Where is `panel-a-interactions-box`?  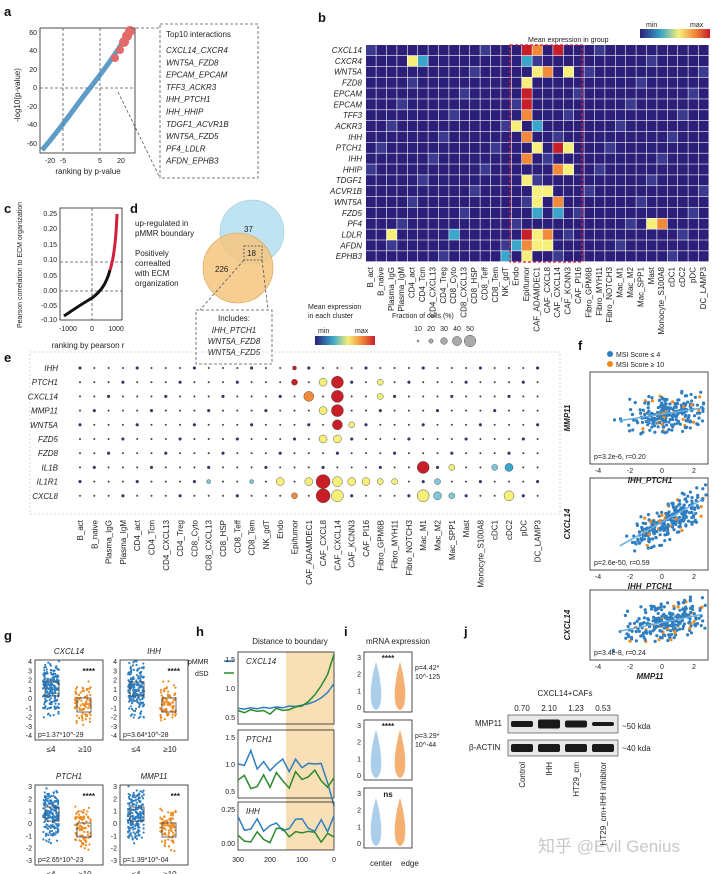 panel-a-interactions-box is located at coordinates (209, 101).